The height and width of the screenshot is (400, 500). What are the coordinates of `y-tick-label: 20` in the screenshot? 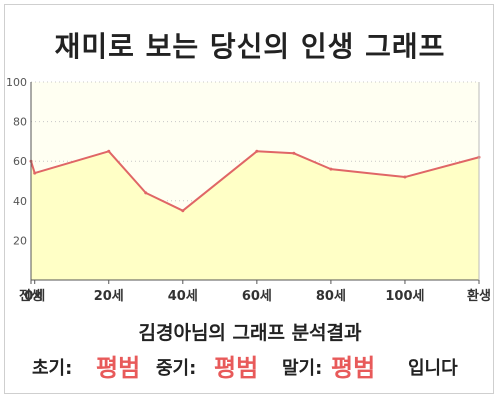 It's located at (20, 240).